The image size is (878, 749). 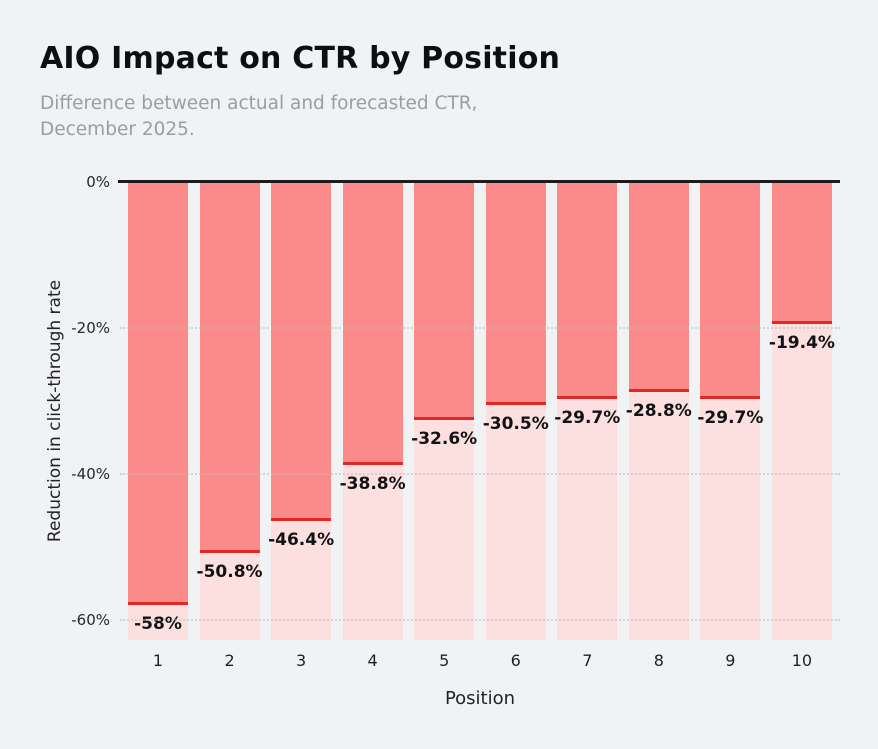 I want to click on bar-value-label: -28.8%, so click(x=658, y=411).